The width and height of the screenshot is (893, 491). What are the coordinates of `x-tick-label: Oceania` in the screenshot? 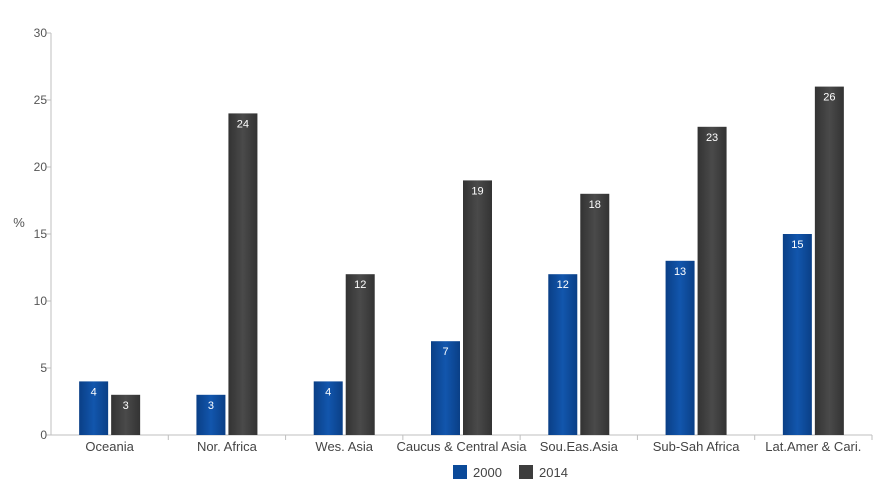 It's located at (109, 446).